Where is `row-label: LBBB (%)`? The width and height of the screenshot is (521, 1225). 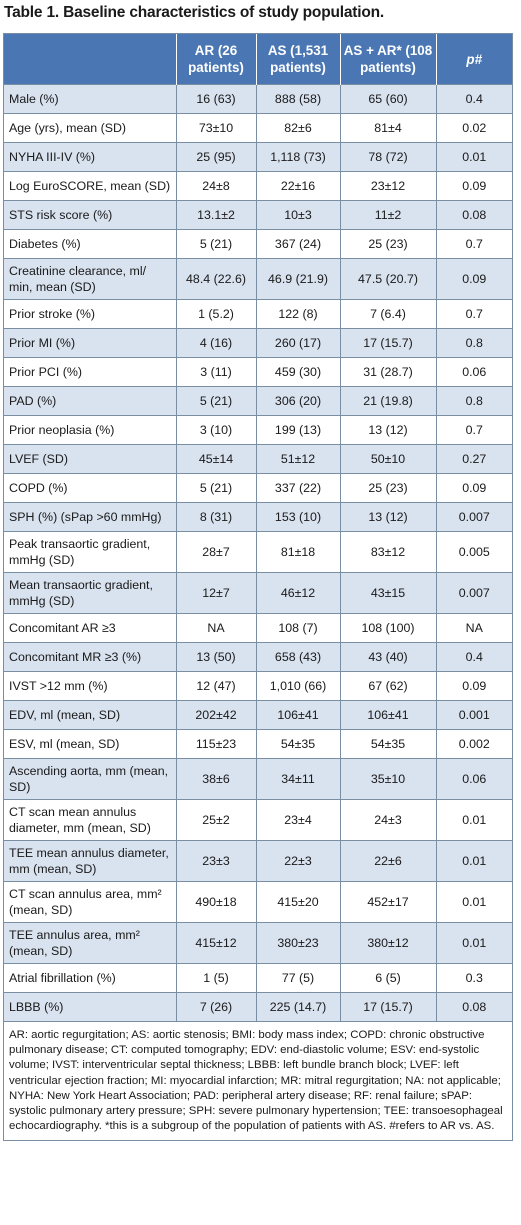 row-label: LBBB (%) is located at coordinates (90, 1007).